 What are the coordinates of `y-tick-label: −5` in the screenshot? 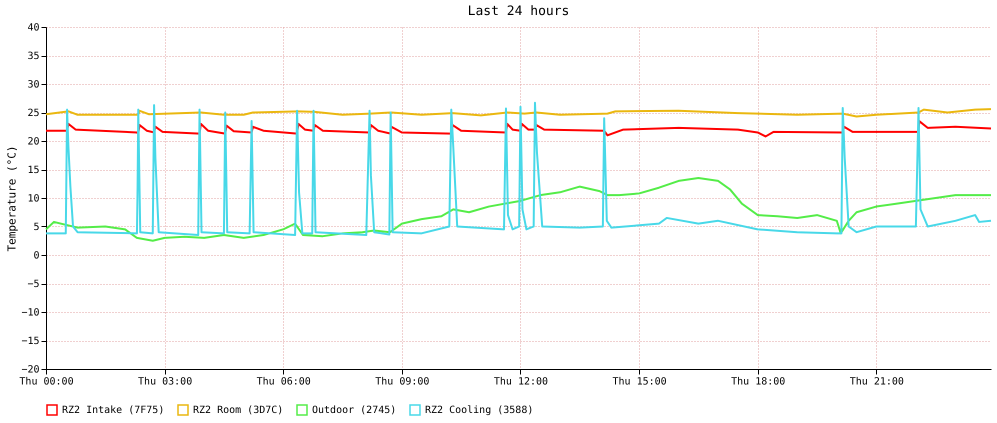 It's located at (33, 284).